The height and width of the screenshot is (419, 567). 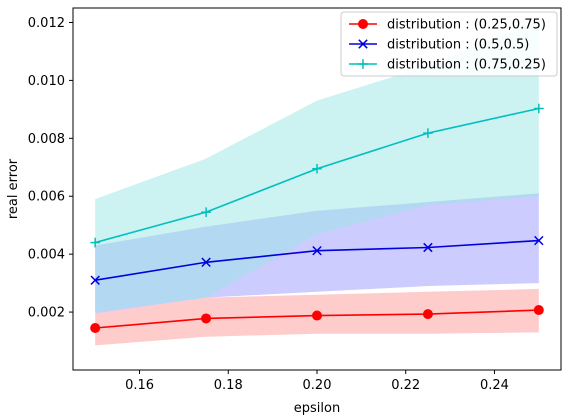 I want to click on x-axis-ticks: 0.16 0.18 0.20 0.22 0.24, so click(x=317, y=381).